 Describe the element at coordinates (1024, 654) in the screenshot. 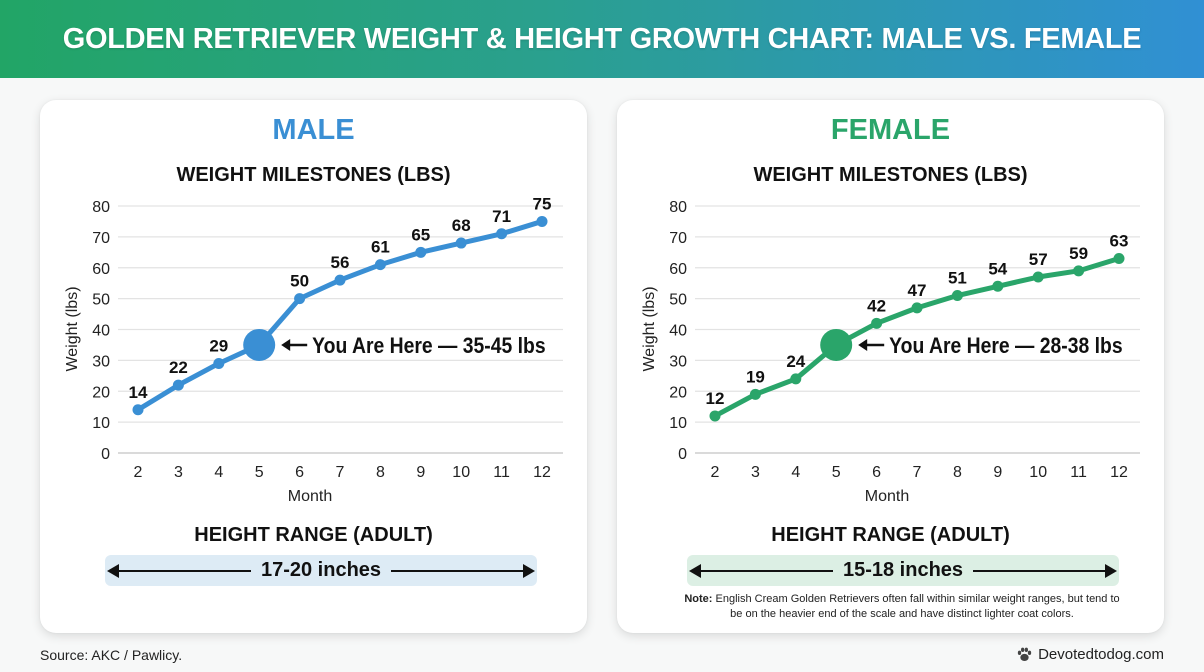

I see `paw-icon` at that location.